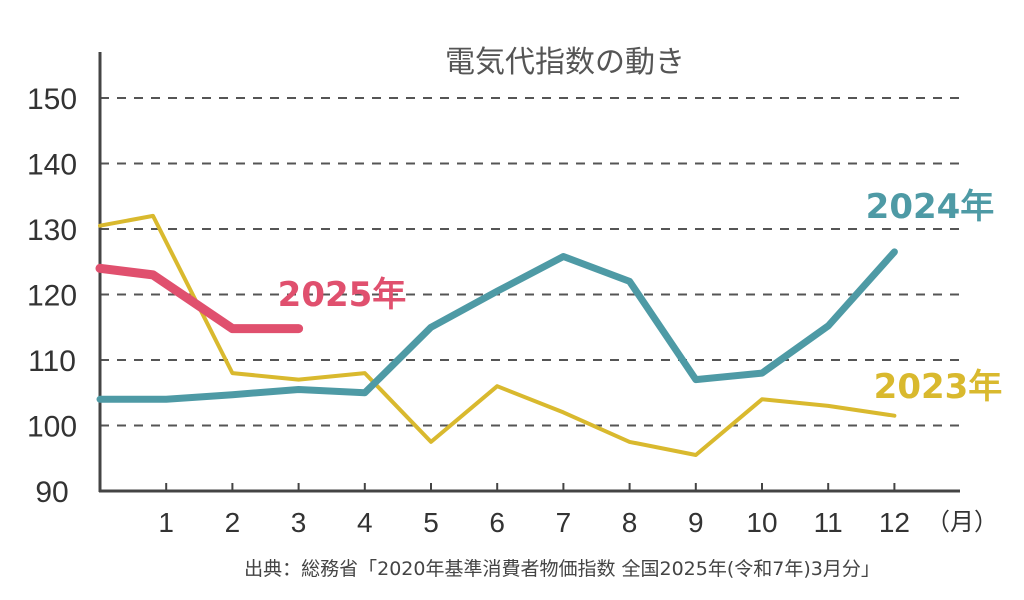 The width and height of the screenshot is (1024, 600). What do you see at coordinates (342, 295) in the screenshot?
I see `series-label-2025: 2025年` at bounding box center [342, 295].